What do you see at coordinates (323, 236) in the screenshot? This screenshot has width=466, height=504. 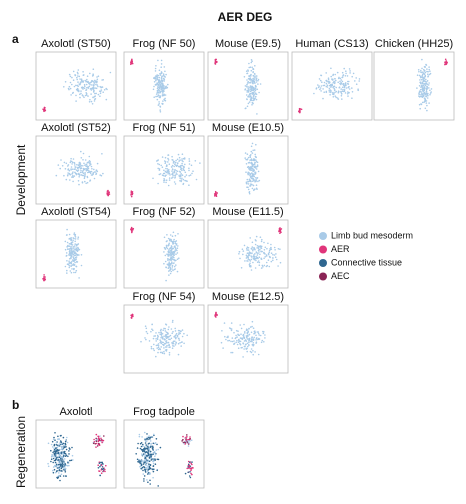 I see `legend-swatch` at bounding box center [323, 236].